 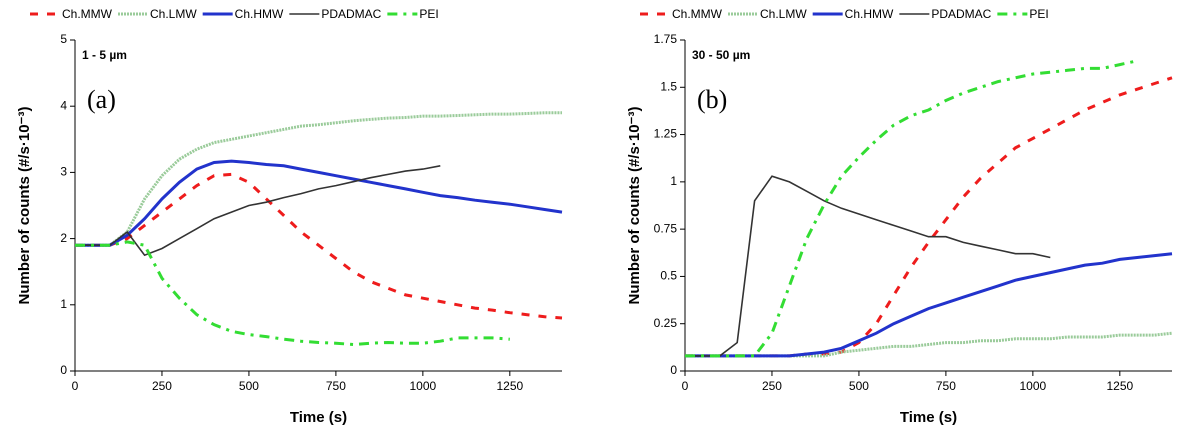 What do you see at coordinates (666, 228) in the screenshot?
I see `y-tick-label: 0.75` at bounding box center [666, 228].